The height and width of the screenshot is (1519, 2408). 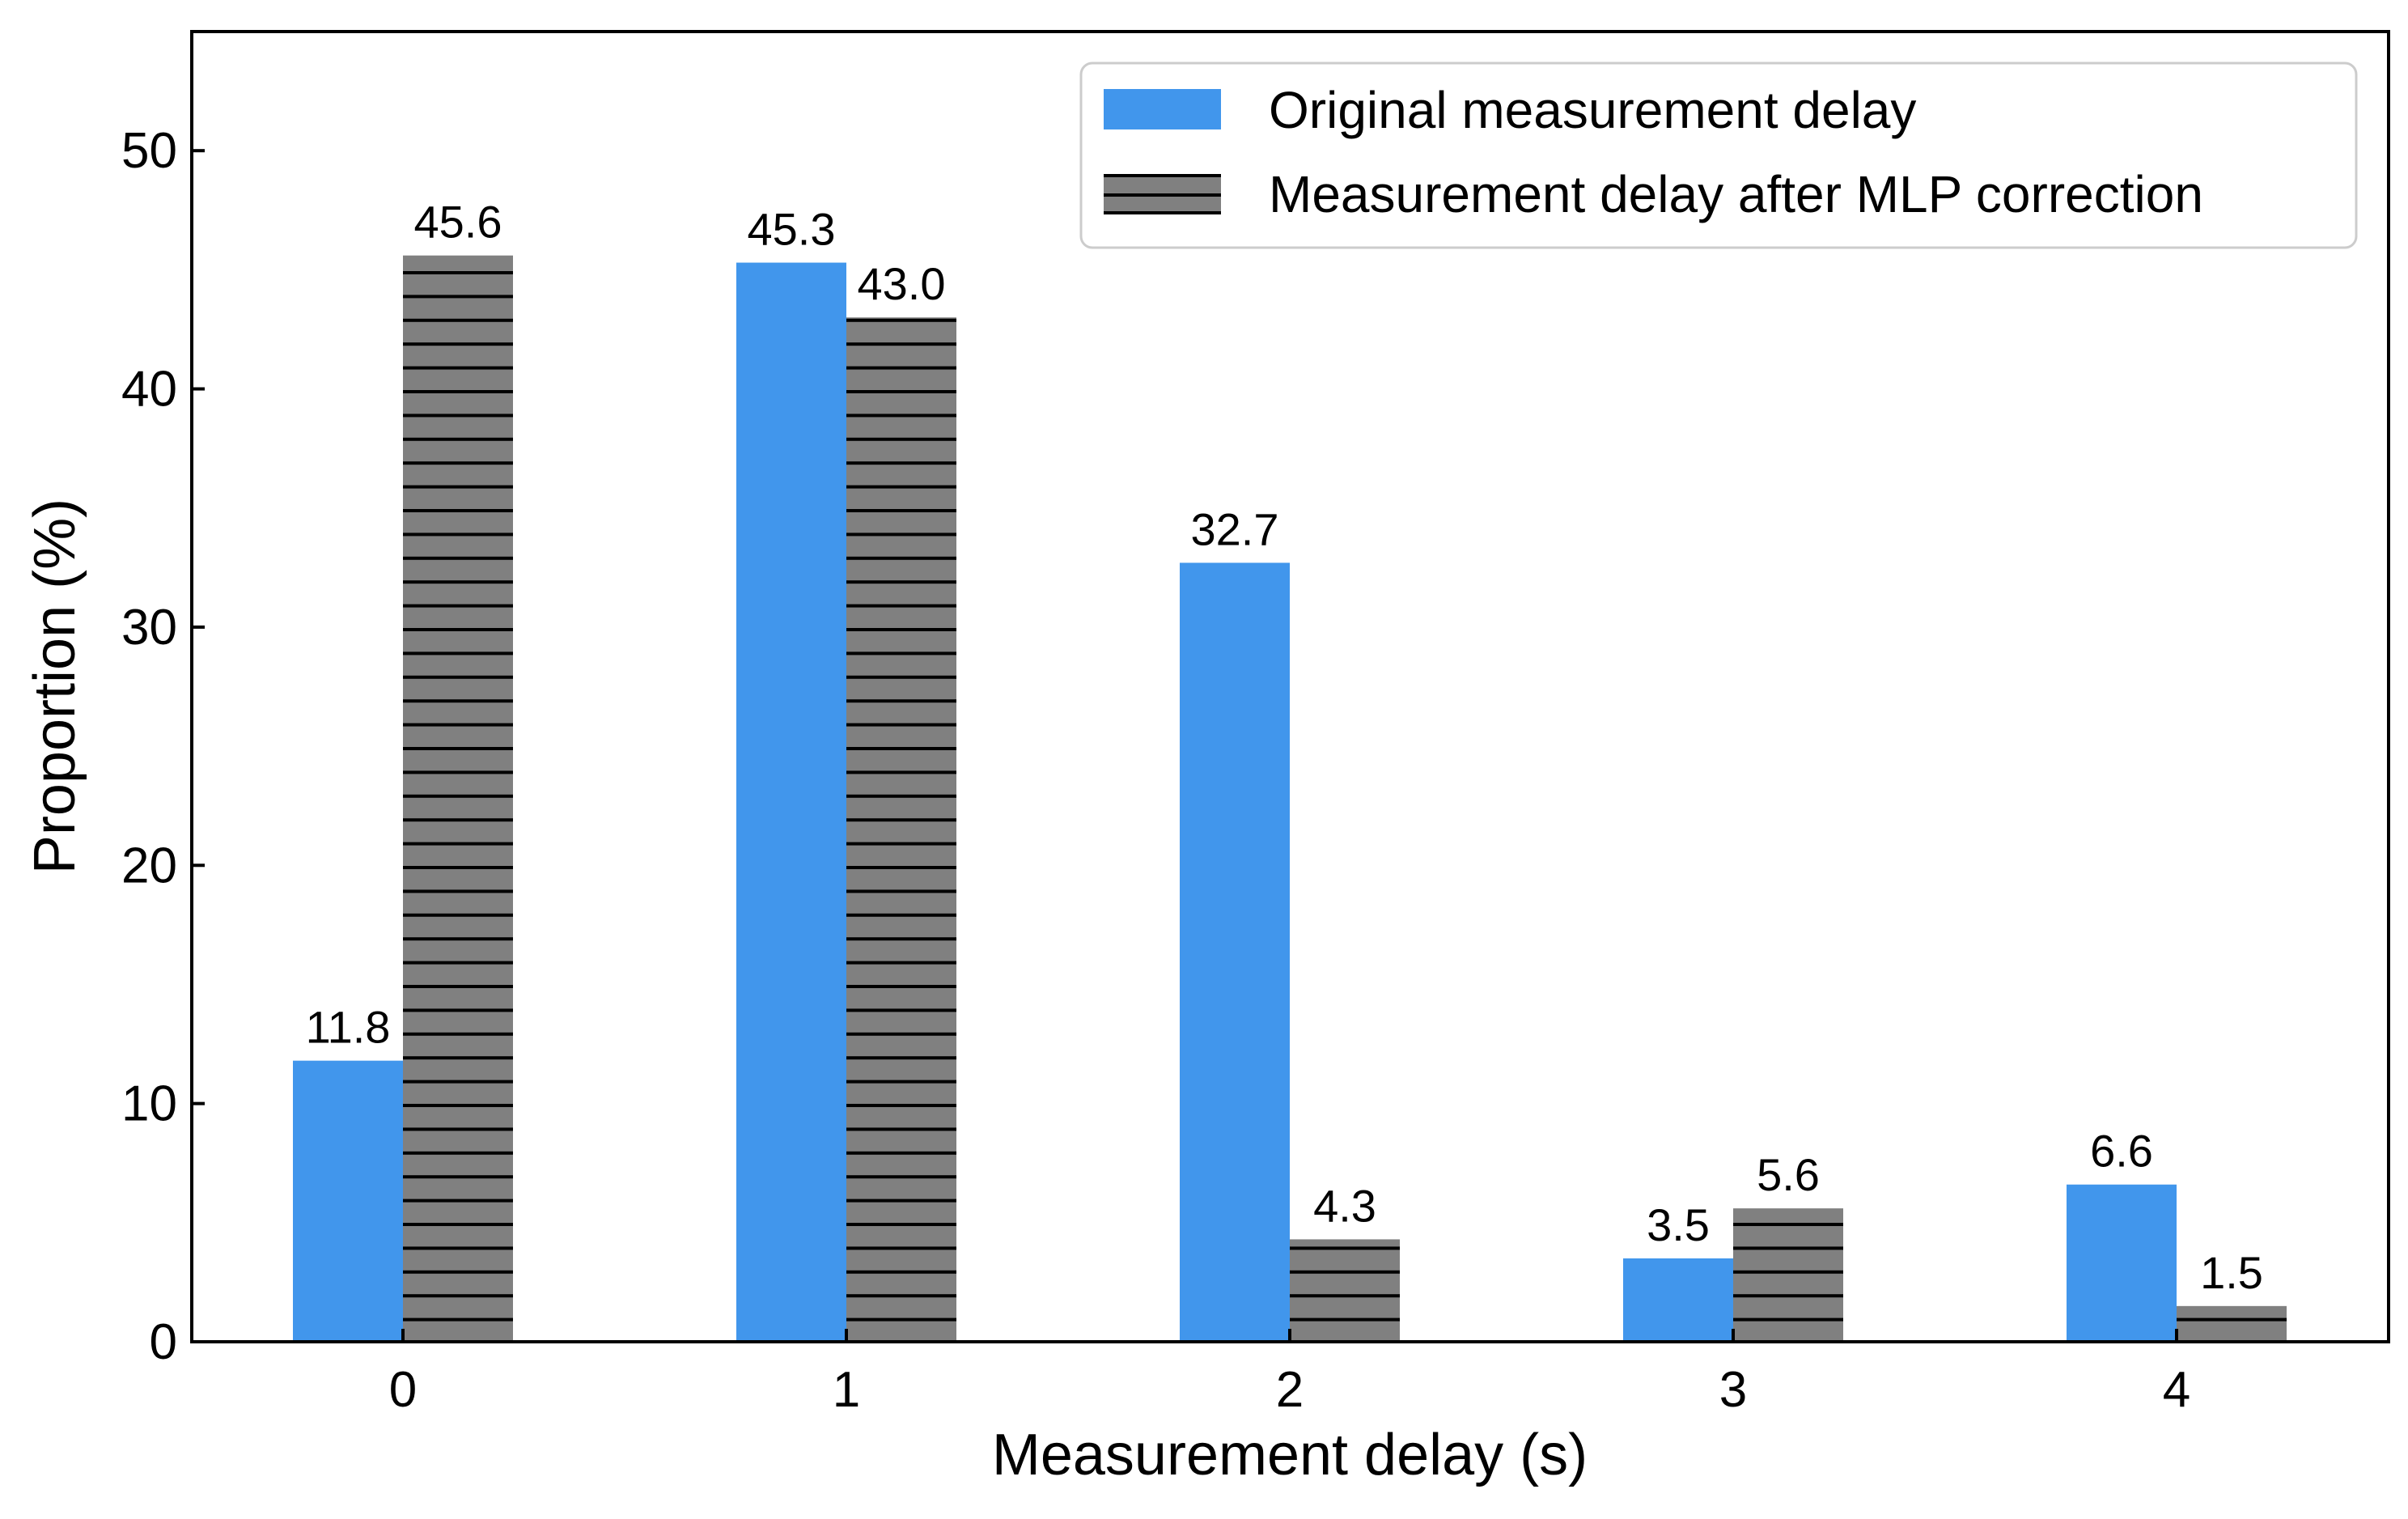 I want to click on data-label-original-1: 45.3, so click(x=792, y=230).